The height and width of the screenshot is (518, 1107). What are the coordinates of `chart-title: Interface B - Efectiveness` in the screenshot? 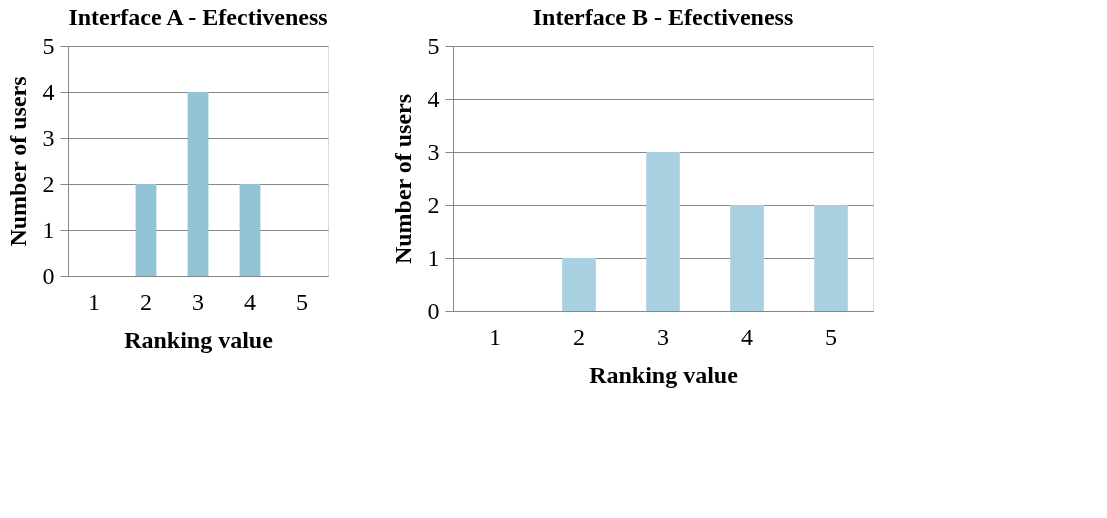 It's located at (663, 17).